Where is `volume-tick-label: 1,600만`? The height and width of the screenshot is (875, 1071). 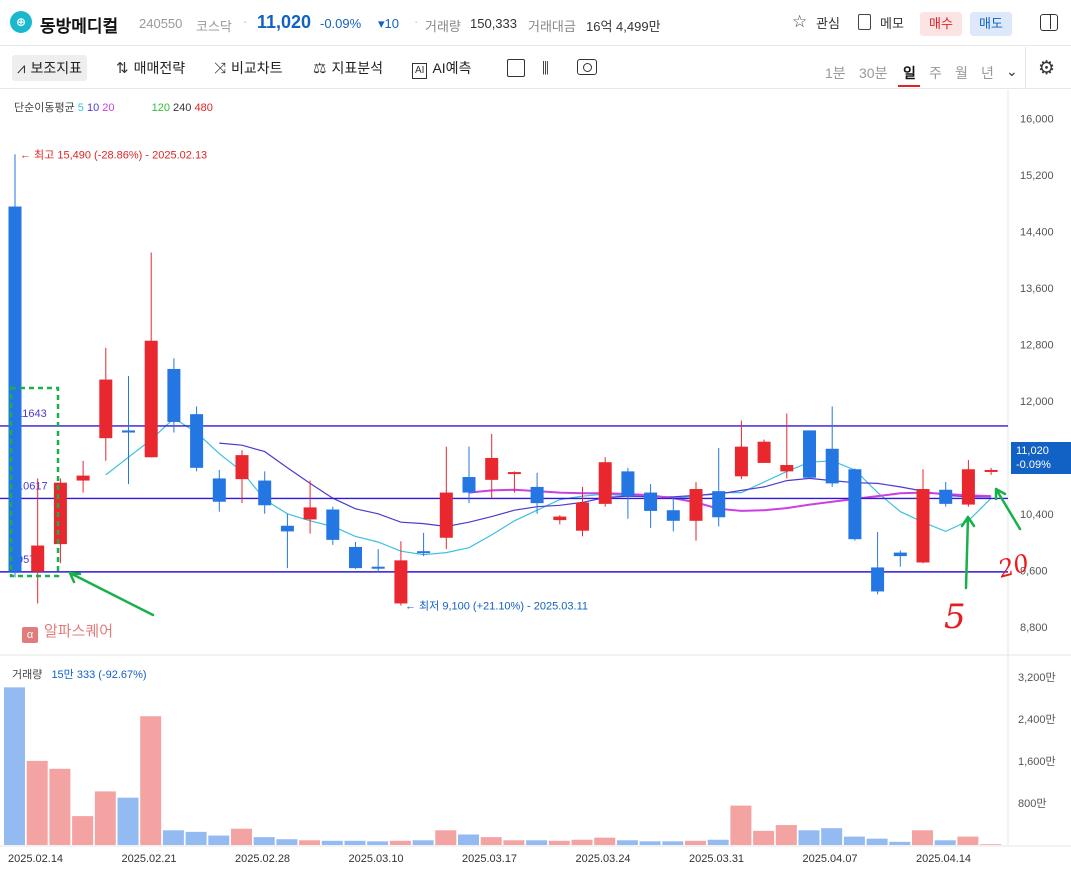
volume-tick-label: 1,600만 is located at coordinates (1037, 761).